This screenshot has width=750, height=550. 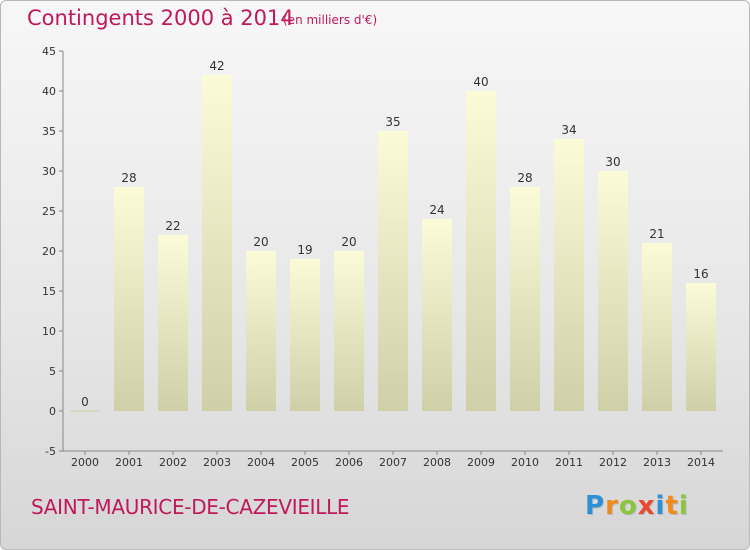 I want to click on data-label: 40, so click(x=480, y=82).